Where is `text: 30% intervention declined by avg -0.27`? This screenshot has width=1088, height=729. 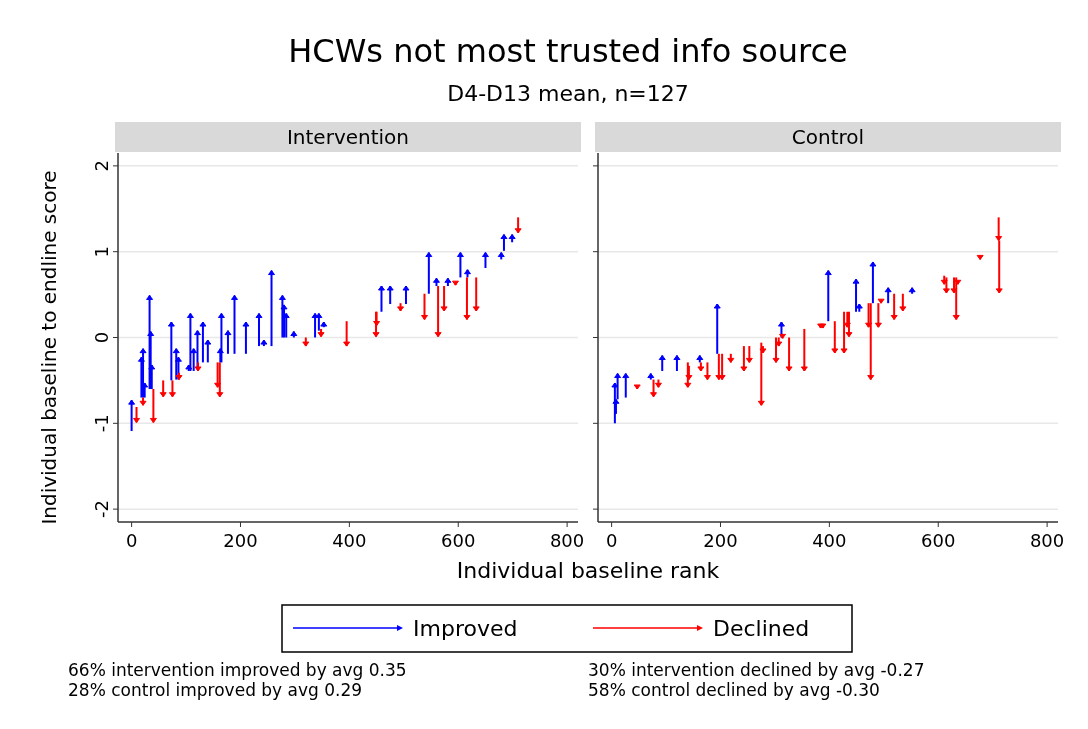 text: 30% intervention declined by avg -0.27 is located at coordinates (756, 670).